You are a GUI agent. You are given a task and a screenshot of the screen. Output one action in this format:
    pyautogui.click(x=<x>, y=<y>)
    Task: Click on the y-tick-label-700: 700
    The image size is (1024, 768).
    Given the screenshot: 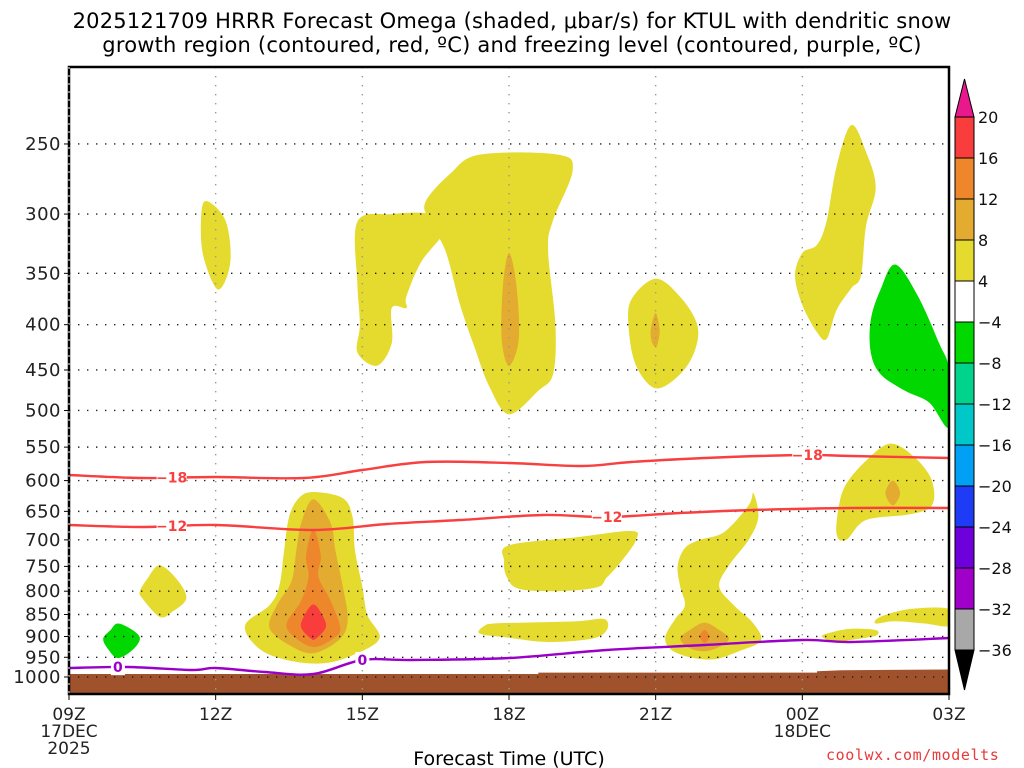 What is the action you would take?
    pyautogui.click(x=43, y=540)
    